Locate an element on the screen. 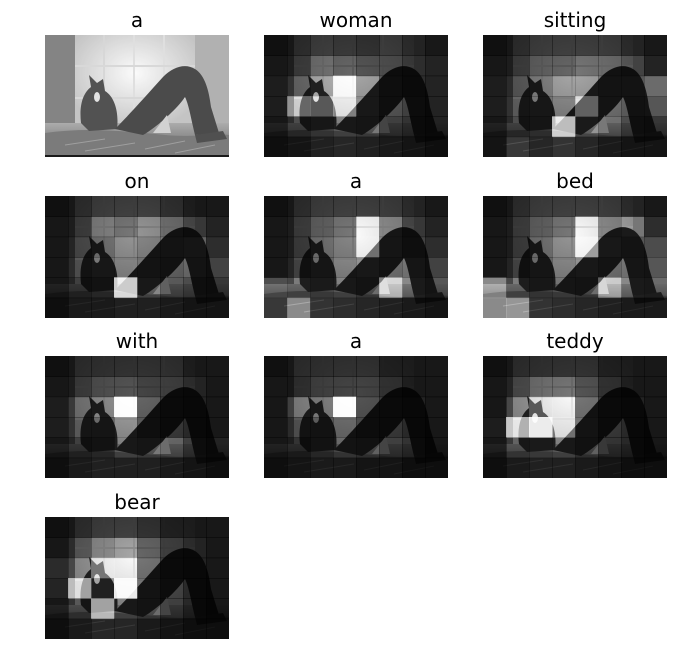 This screenshot has height=671, width=679. panel-word-label: a is located at coordinates (356, 181).